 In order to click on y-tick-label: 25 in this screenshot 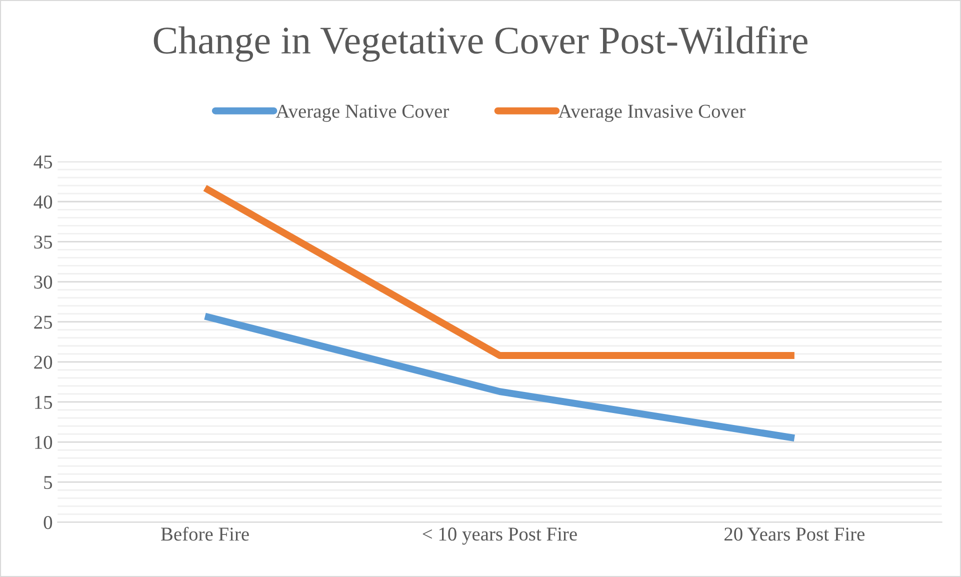, I will do `click(43, 322)`.